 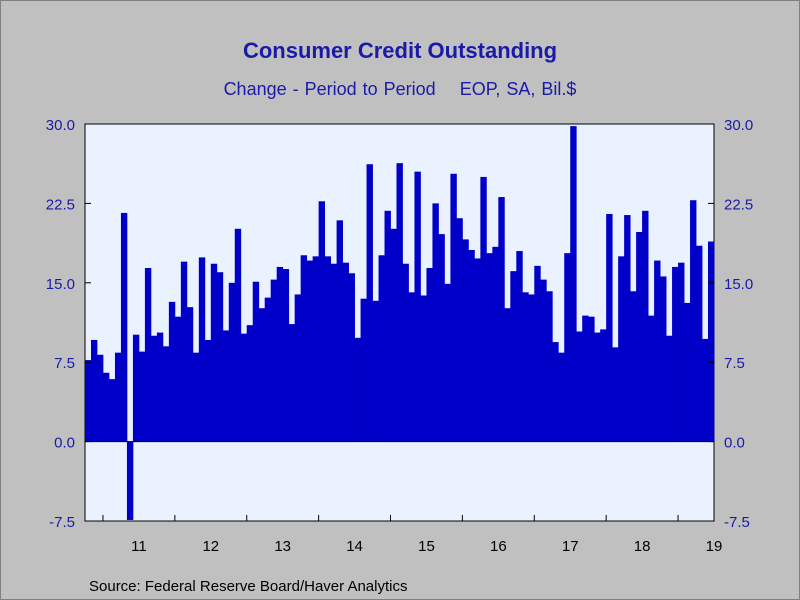 I want to click on y-tick-label-left: -7.5, so click(x=62, y=522).